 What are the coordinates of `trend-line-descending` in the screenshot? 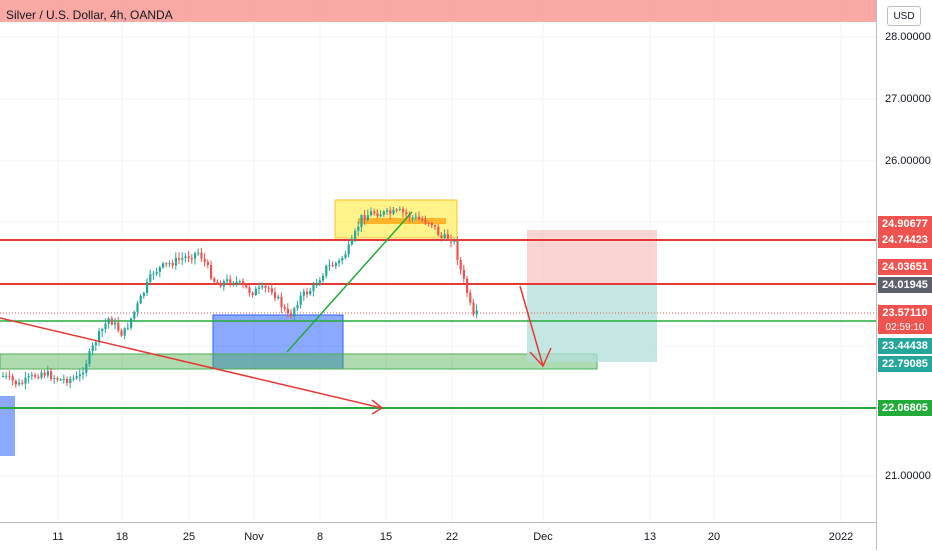 It's located at (191, 363).